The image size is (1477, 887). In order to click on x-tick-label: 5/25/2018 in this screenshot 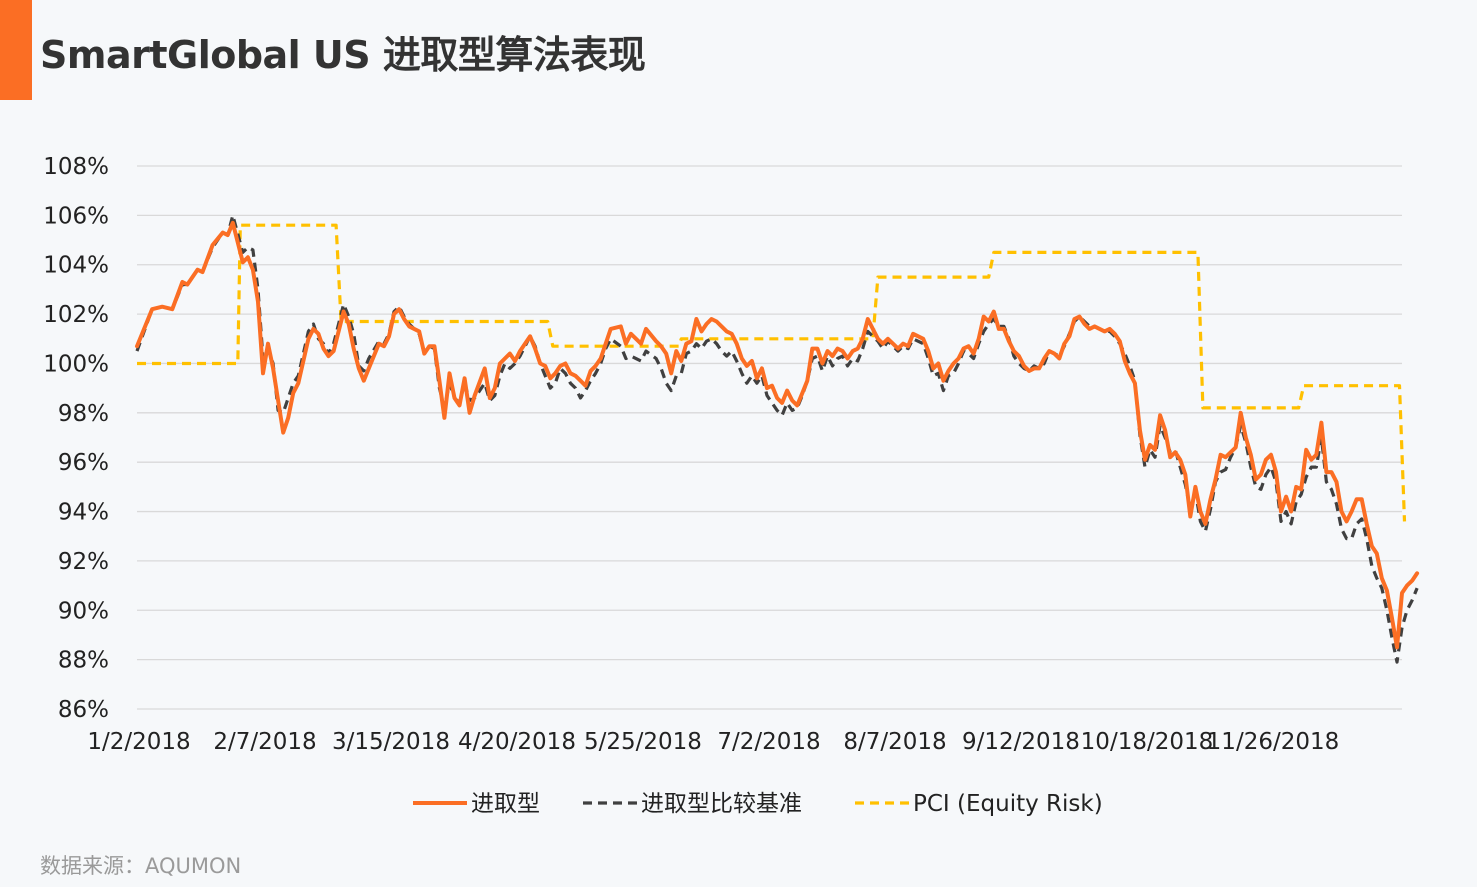, I will do `click(643, 742)`.